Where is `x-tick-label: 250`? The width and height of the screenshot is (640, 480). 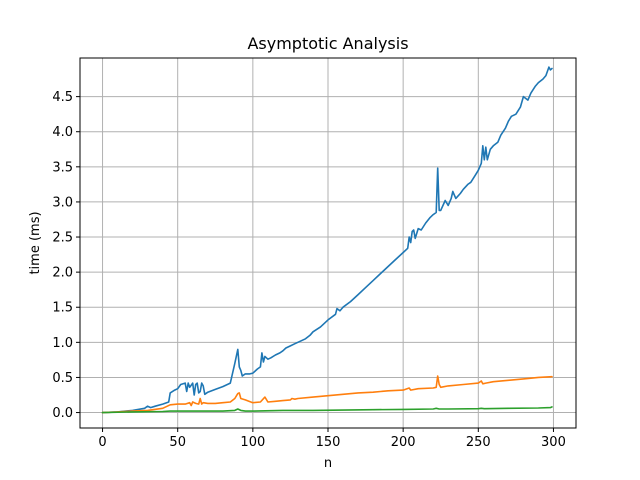
x-tick-label: 250 is located at coordinates (478, 442).